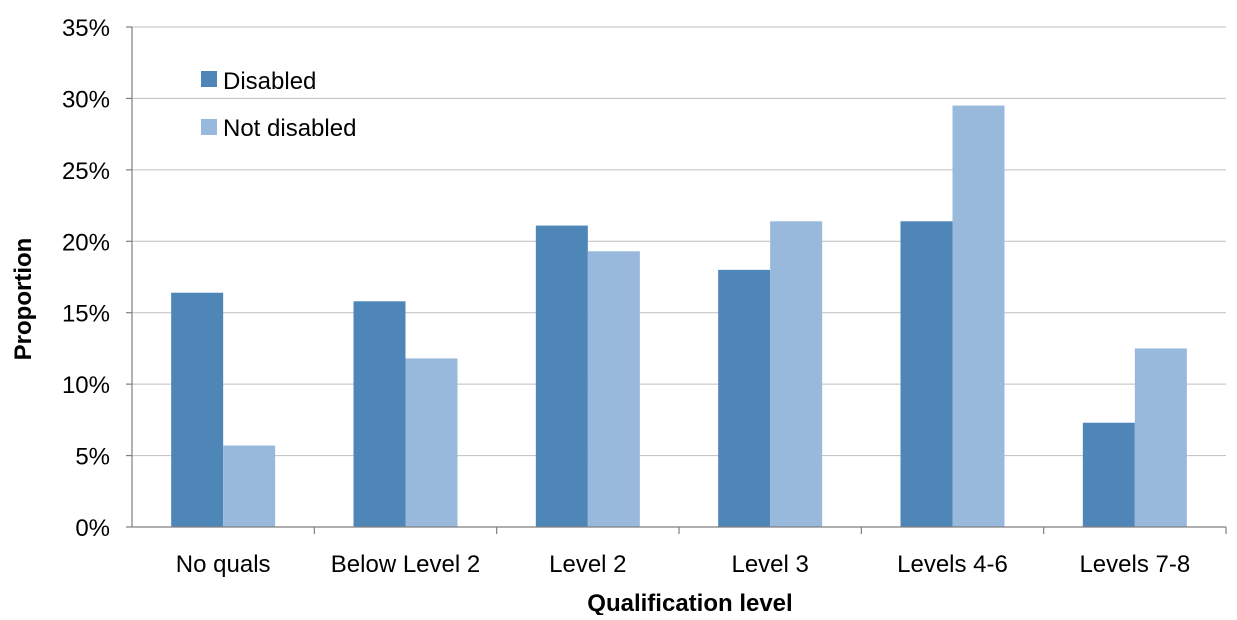 The height and width of the screenshot is (620, 1237). I want to click on y-tick-label: 0%, so click(92, 528).